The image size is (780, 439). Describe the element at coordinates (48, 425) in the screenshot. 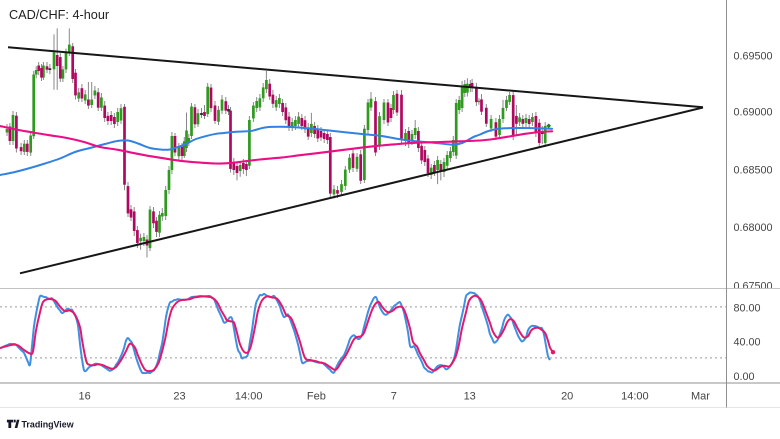

I see `svg-text: TradingView` at that location.